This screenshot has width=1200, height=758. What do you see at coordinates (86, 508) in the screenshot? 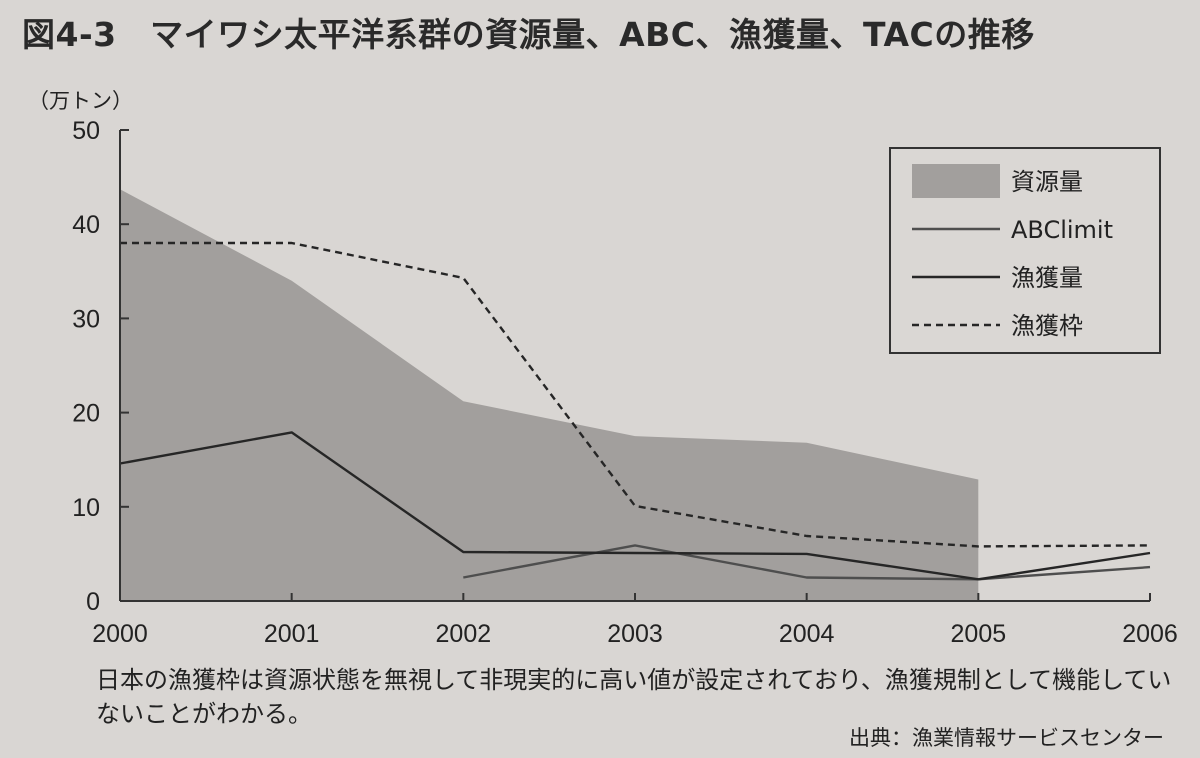
I see `y-tick-label-10: 10` at bounding box center [86, 508].